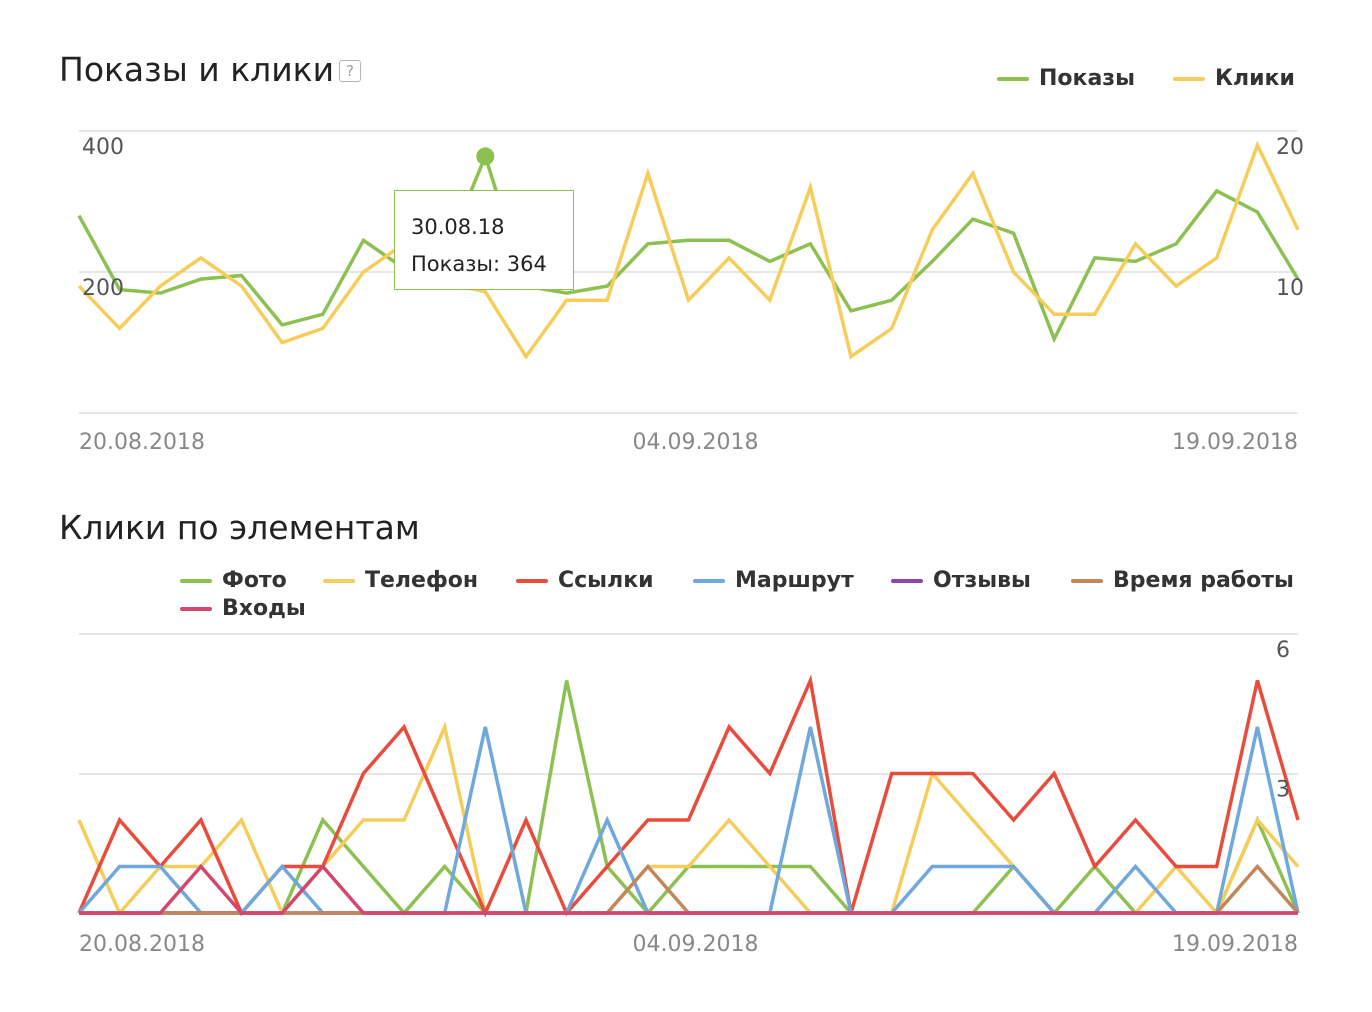  What do you see at coordinates (422, 580) in the screenshot?
I see `legend-label-phone: Телефон` at bounding box center [422, 580].